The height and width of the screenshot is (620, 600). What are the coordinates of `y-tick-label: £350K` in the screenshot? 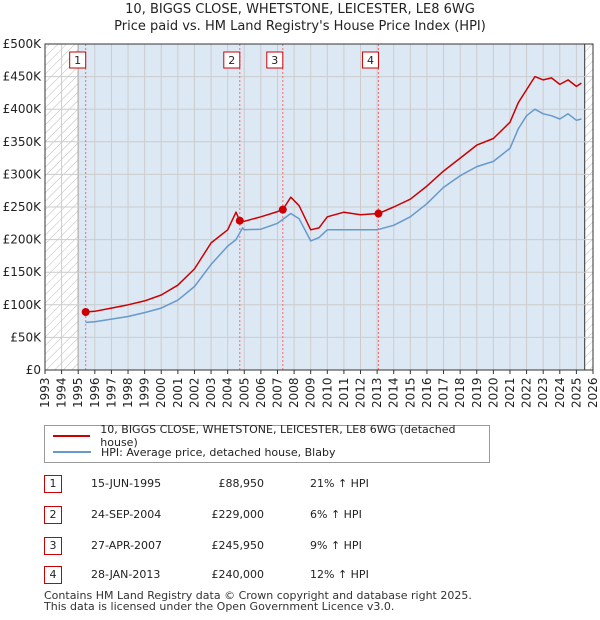 It's located at (23, 142).